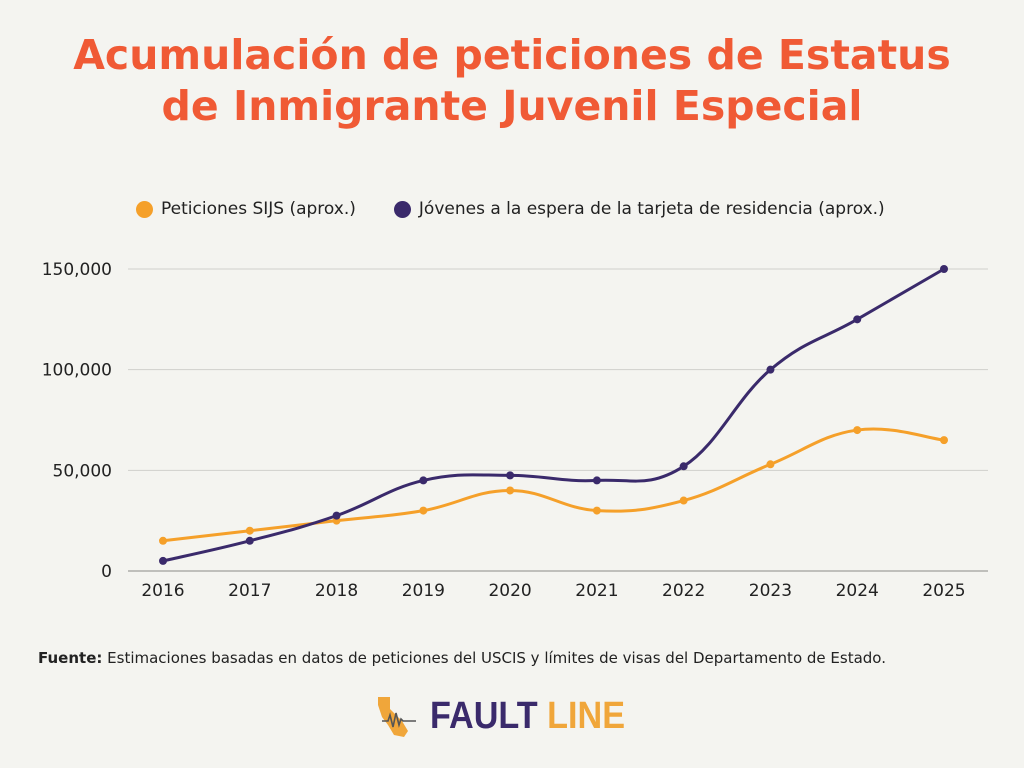 The width and height of the screenshot is (1024, 768). Describe the element at coordinates (397, 717) in the screenshot. I see `california-seismograph-icon` at that location.